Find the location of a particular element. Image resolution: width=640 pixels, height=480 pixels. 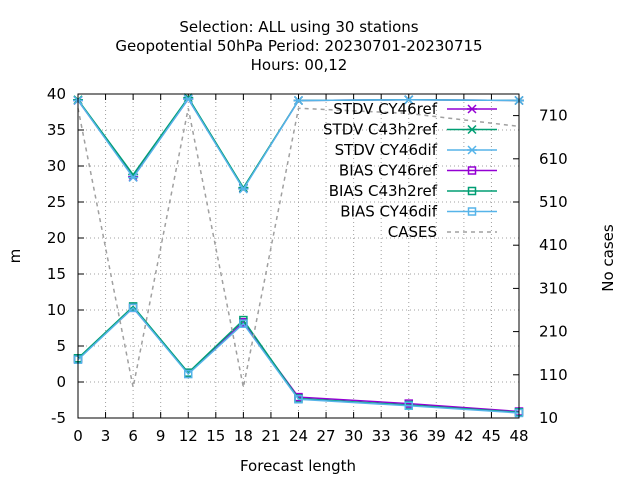

x-tick-label: 36 is located at coordinates (408, 436).